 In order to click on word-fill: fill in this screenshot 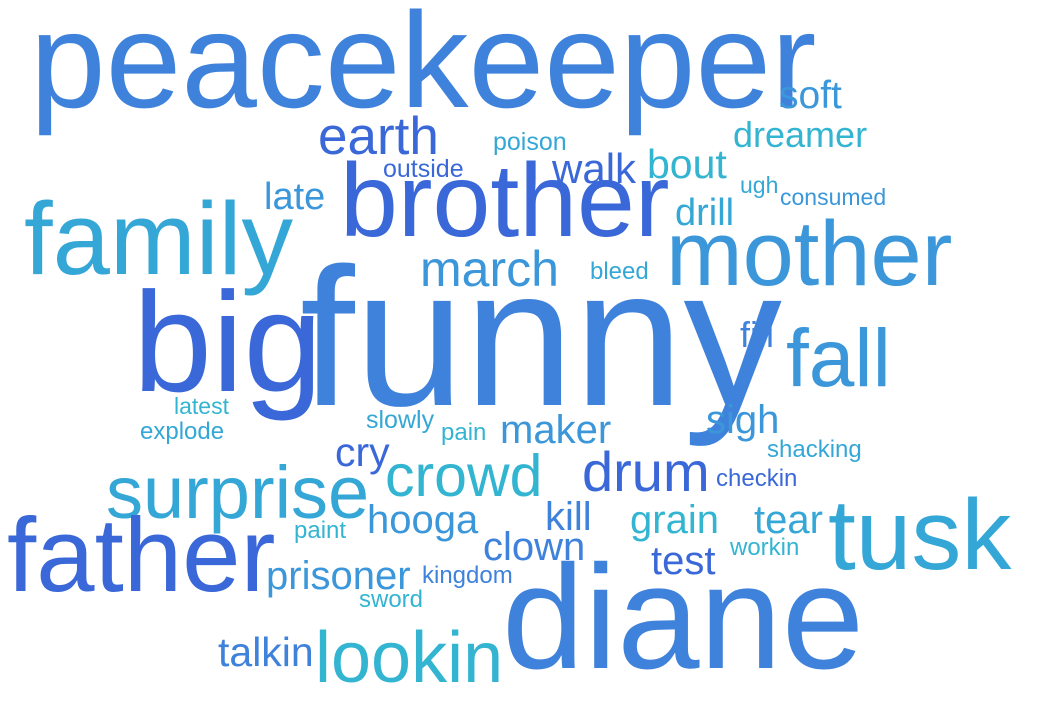, I will do `click(757, 334)`.